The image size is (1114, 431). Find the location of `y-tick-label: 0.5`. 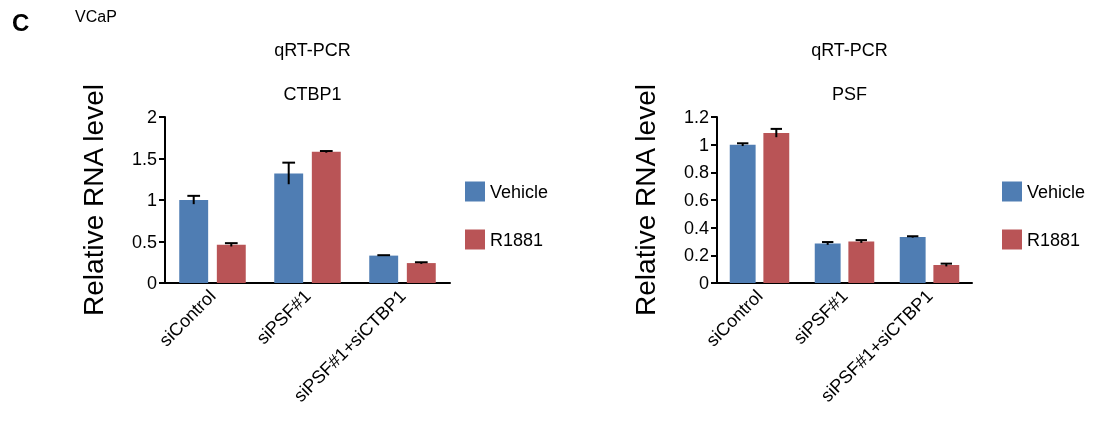

y-tick-label: 0.5 is located at coordinates (144, 241).